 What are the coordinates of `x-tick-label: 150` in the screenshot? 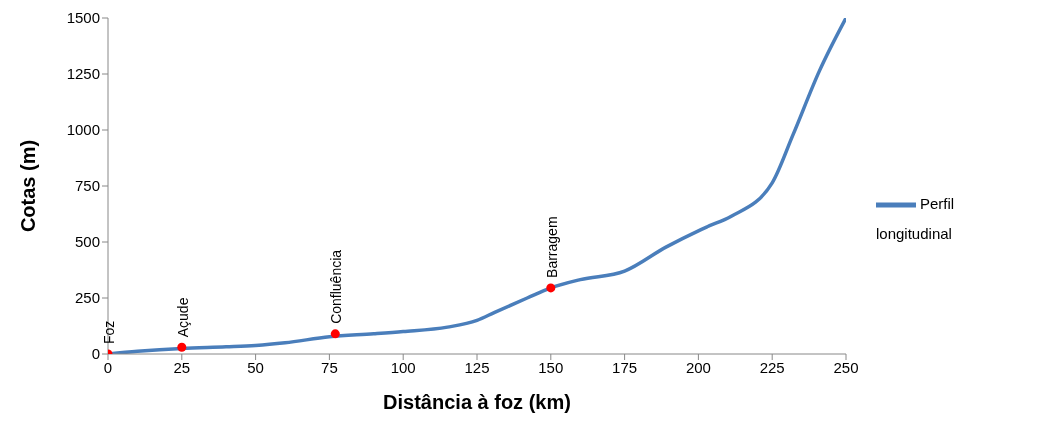 It's located at (551, 367).